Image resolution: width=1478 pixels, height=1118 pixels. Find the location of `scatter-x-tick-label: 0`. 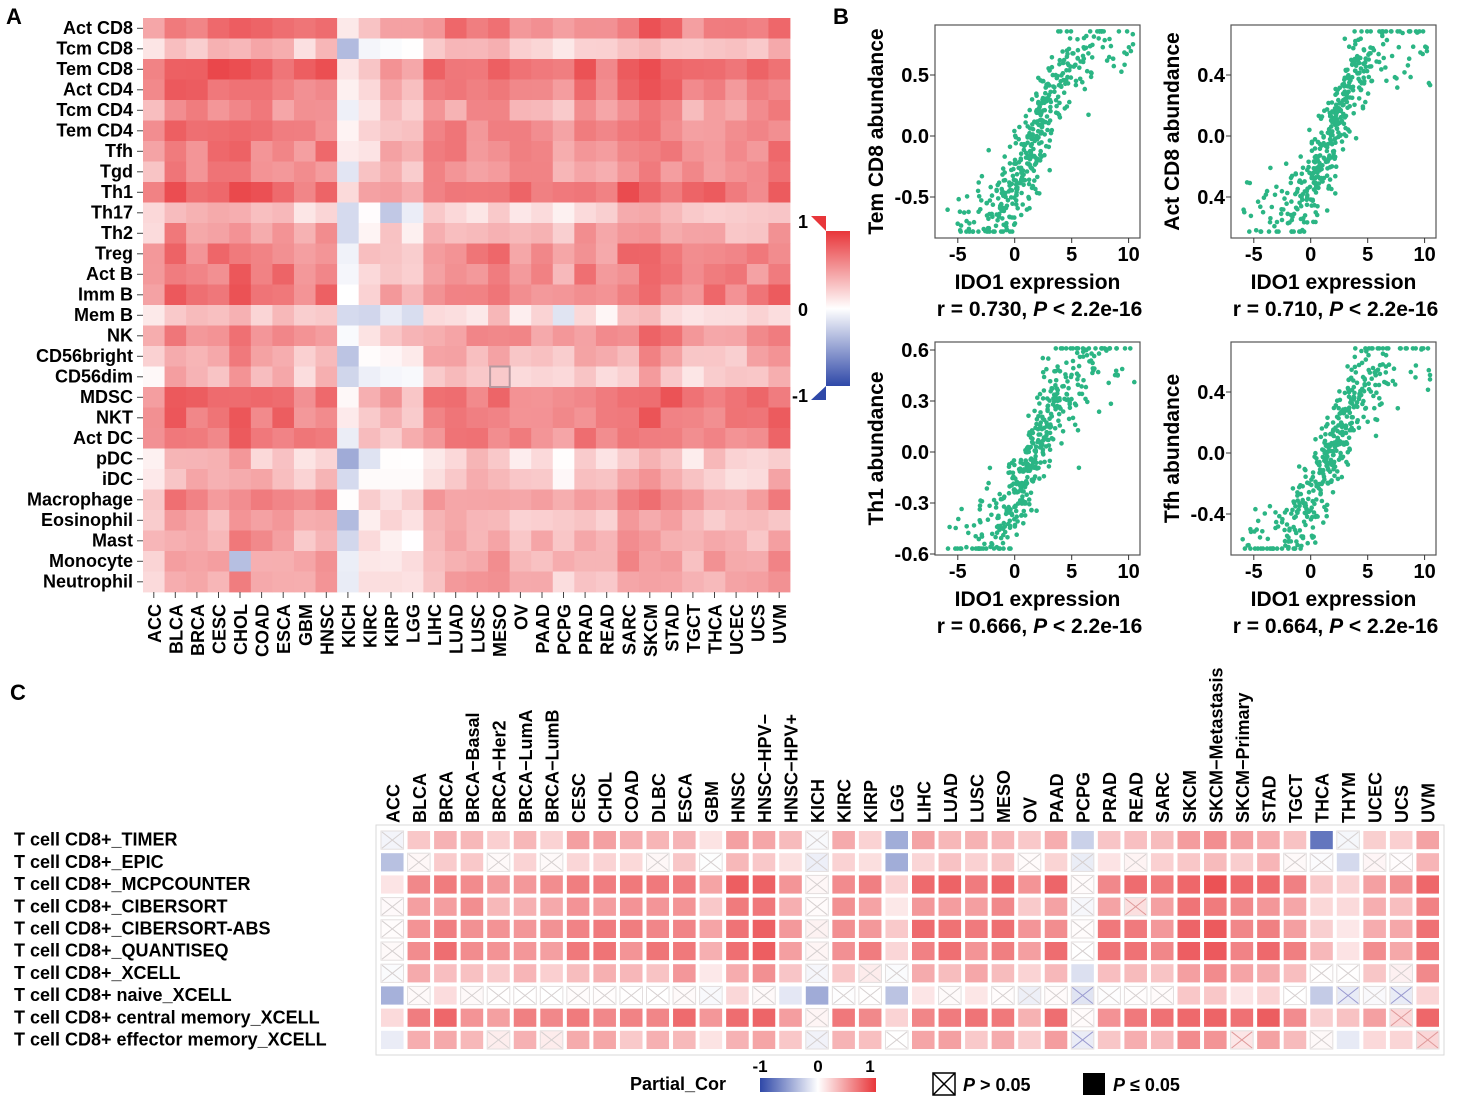

scatter-x-tick-label: 0 is located at coordinates (1310, 255).